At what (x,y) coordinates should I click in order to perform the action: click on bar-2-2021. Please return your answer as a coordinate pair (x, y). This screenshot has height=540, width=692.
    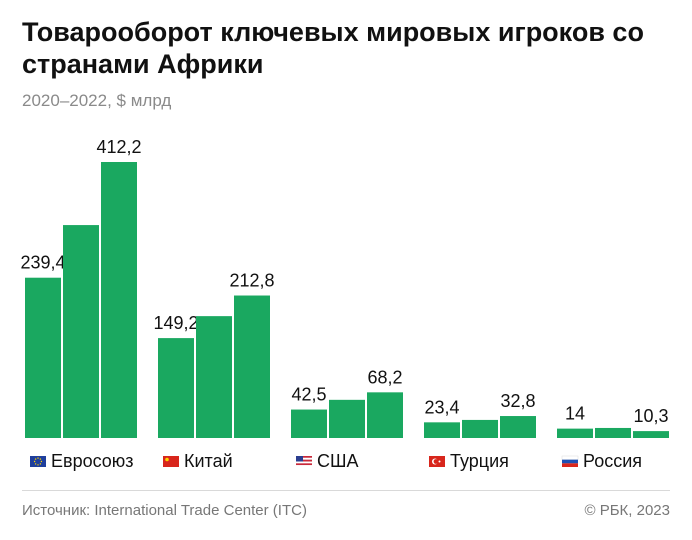
    Looking at the image, I should click on (214, 377).